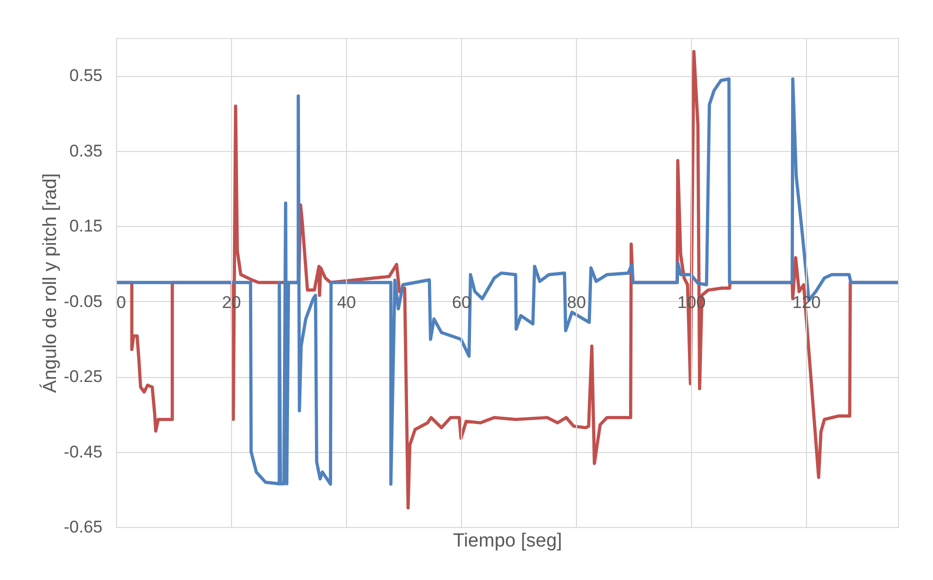 The width and height of the screenshot is (933, 580). Describe the element at coordinates (121, 302) in the screenshot. I see `x-tick-label: 0` at that location.